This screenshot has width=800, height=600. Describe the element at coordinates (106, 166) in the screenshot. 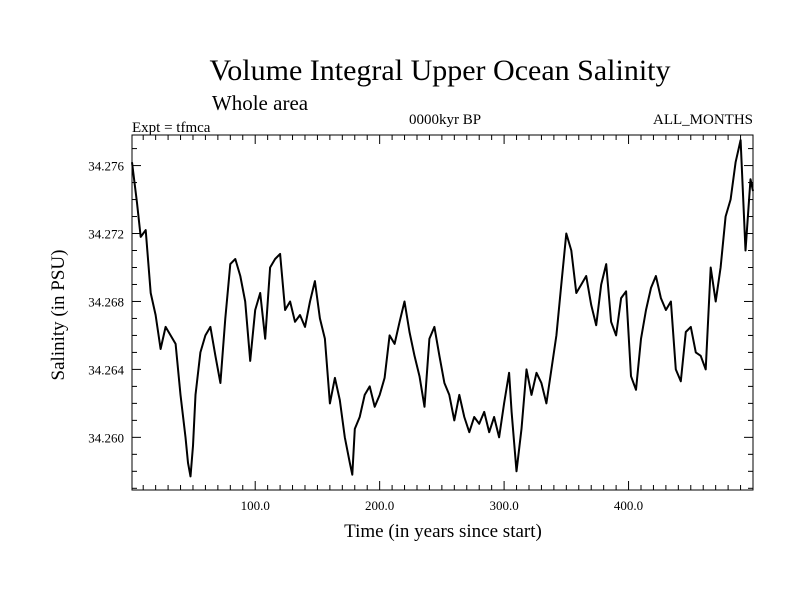

I see `y-tick-label: 34.276` at that location.